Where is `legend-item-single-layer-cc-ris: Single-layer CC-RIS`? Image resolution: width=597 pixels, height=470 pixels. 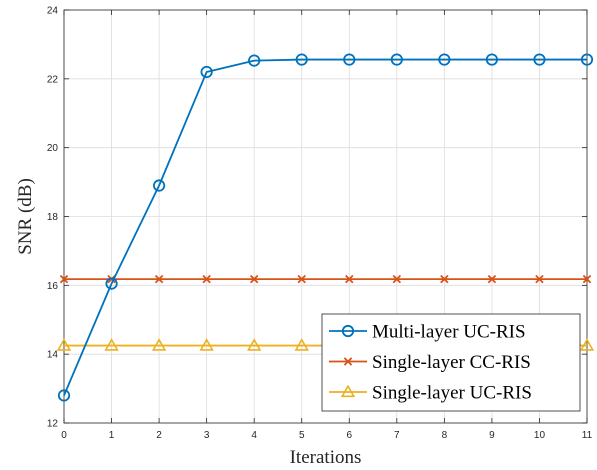 legend-item-single-layer-cc-ris: Single-layer CC-RIS is located at coordinates (430, 362).